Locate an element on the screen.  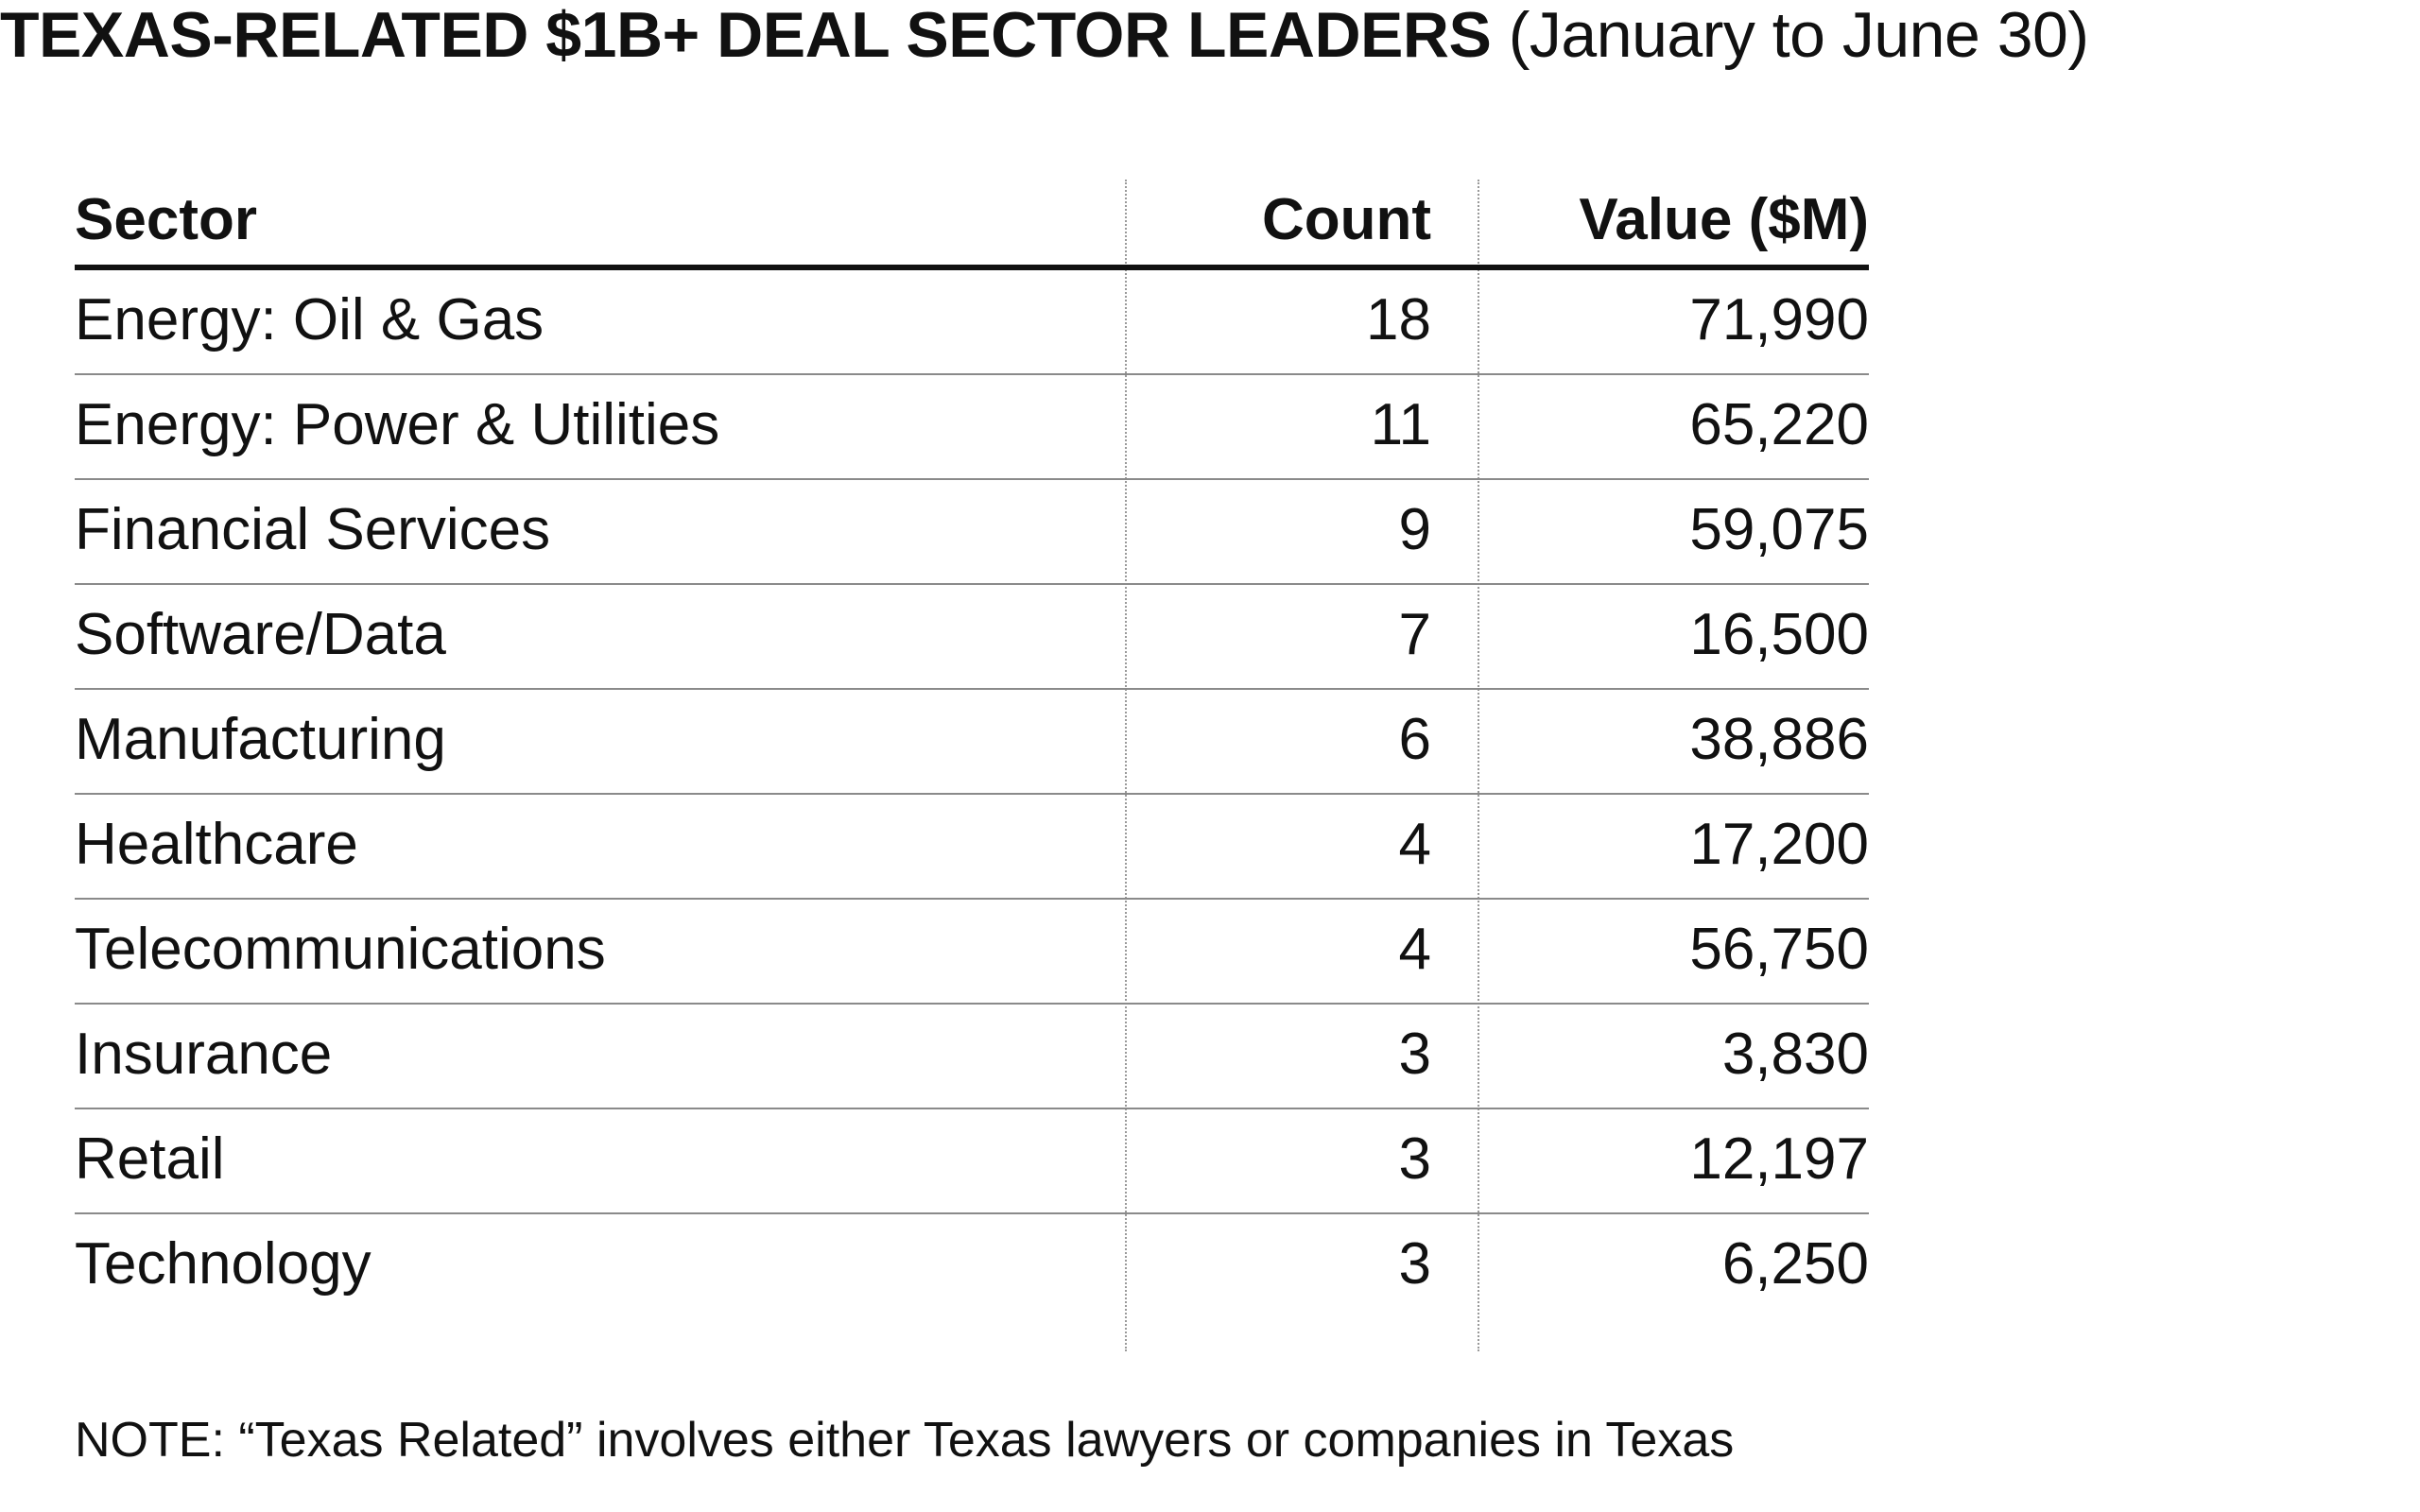
cell-value: 59,075 is located at coordinates (1779, 529).